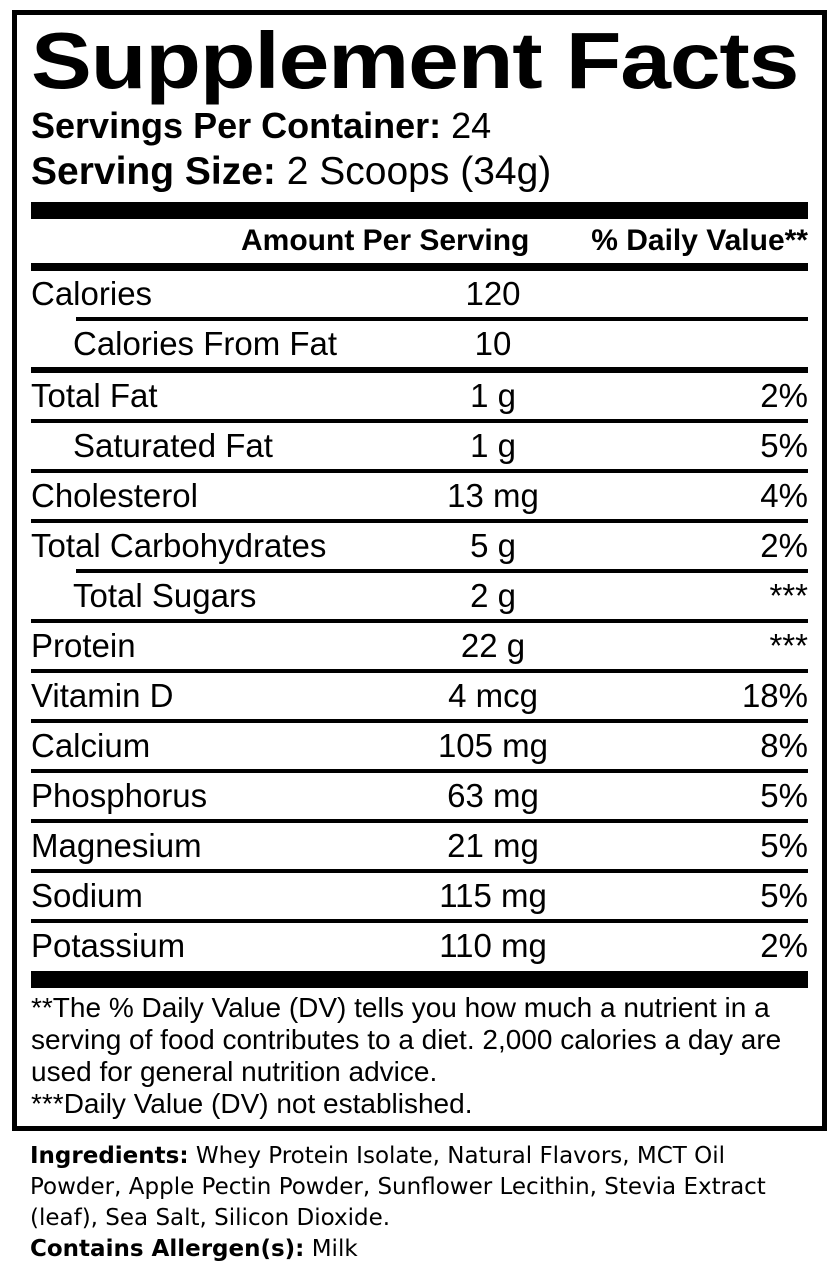  I want to click on table-row-total-fat: Total Fat 1 g 2%, so click(419, 396).